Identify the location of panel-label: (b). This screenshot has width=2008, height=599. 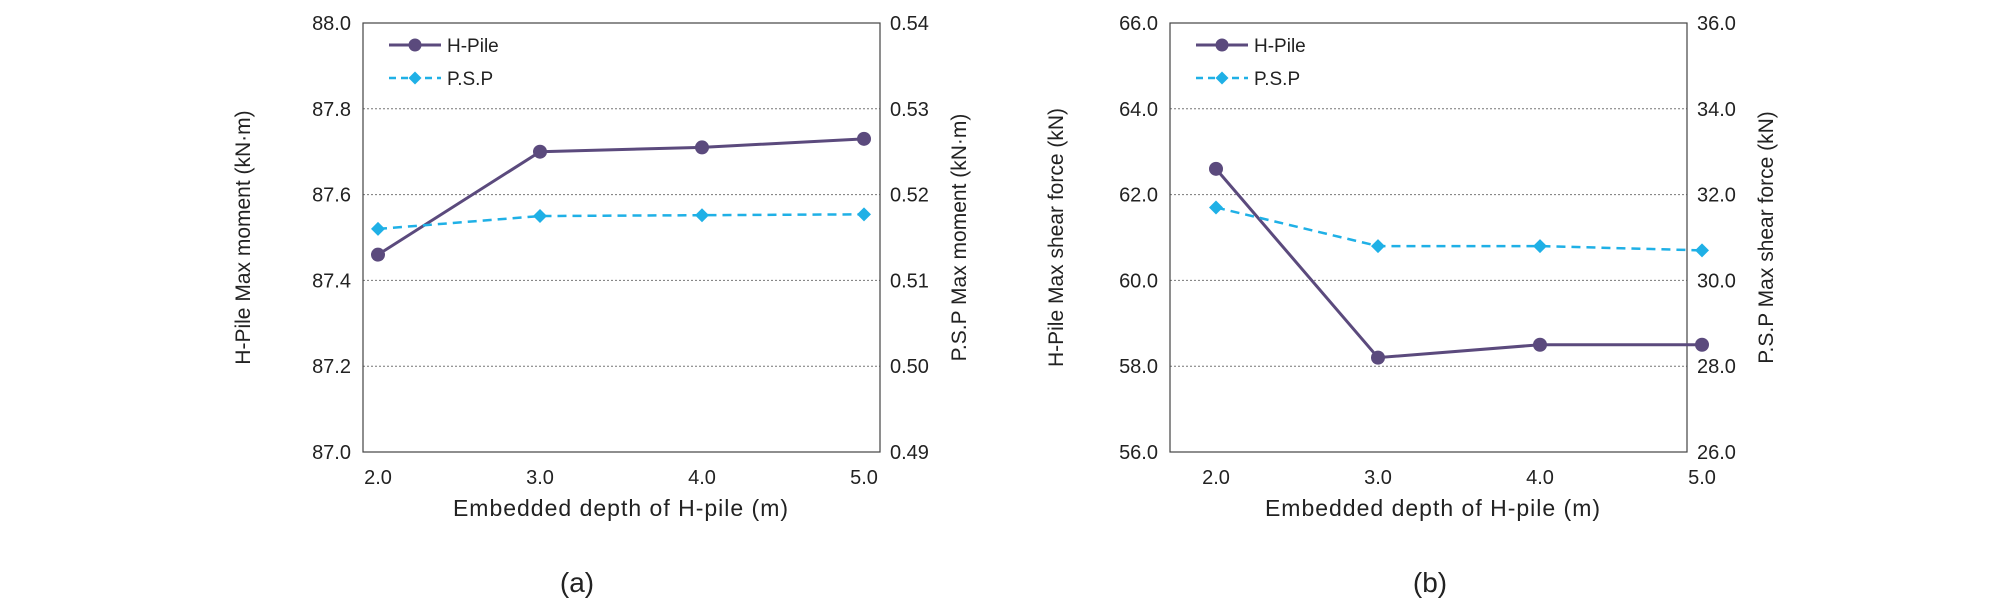
(1430, 582).